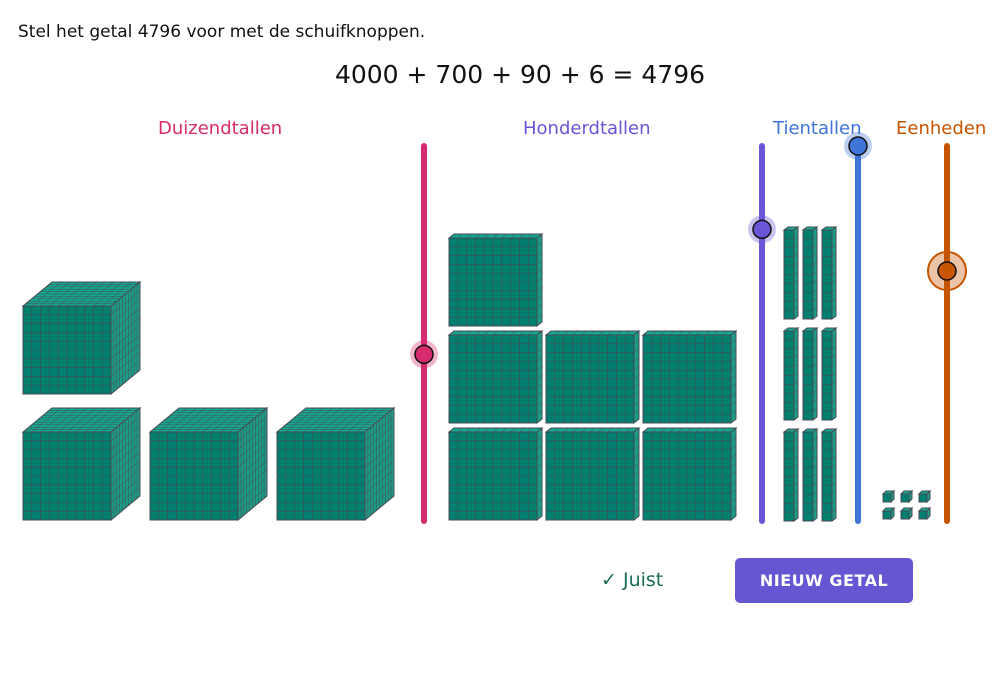 This screenshot has height=682, width=1008. I want to click on slider-tientallen, so click(858, 328).